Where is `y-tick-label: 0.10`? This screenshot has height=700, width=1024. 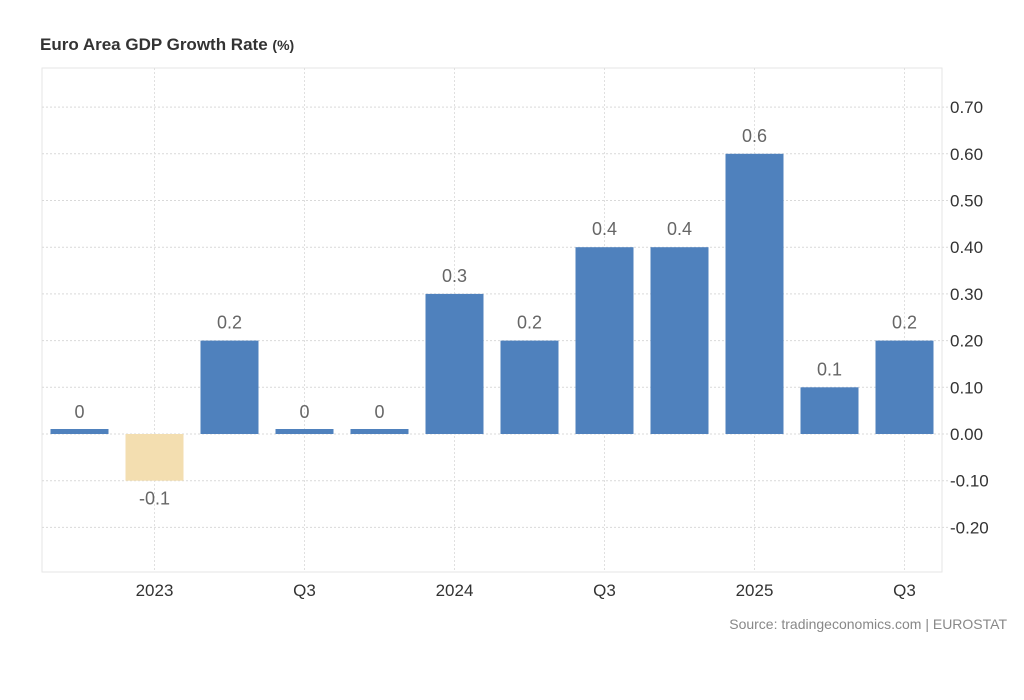 y-tick-label: 0.10 is located at coordinates (966, 387).